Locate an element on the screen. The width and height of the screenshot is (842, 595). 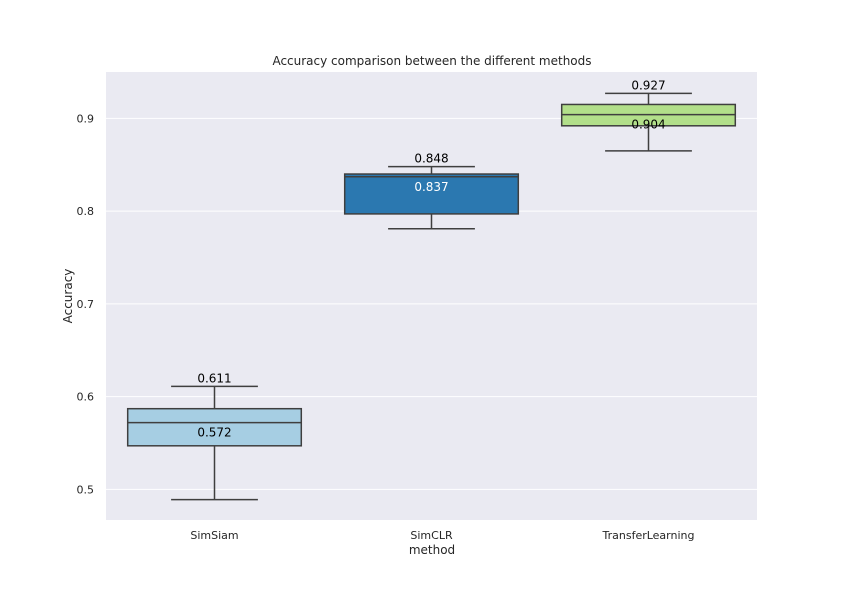
max-value-label: 0.611 is located at coordinates (214, 378).